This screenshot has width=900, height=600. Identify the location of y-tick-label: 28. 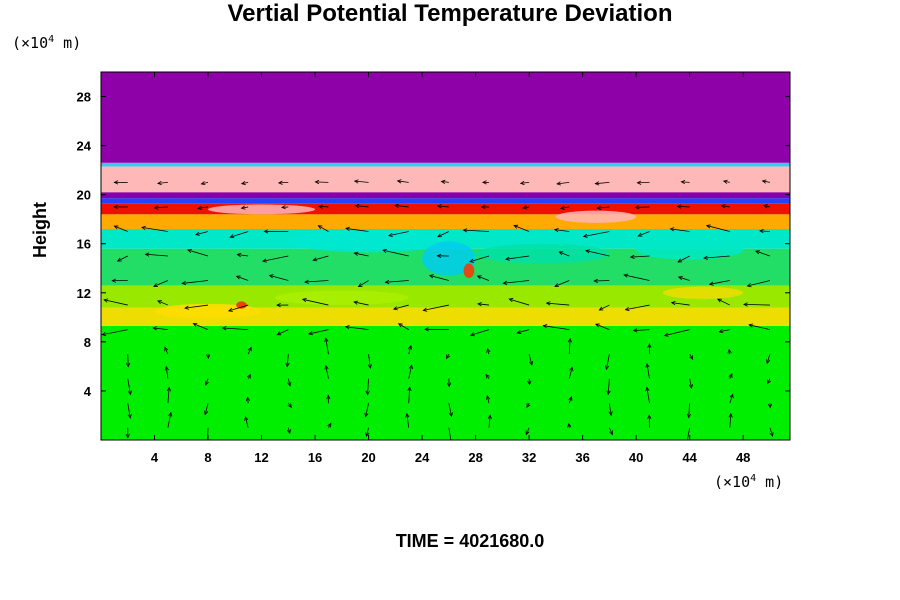
(84, 97).